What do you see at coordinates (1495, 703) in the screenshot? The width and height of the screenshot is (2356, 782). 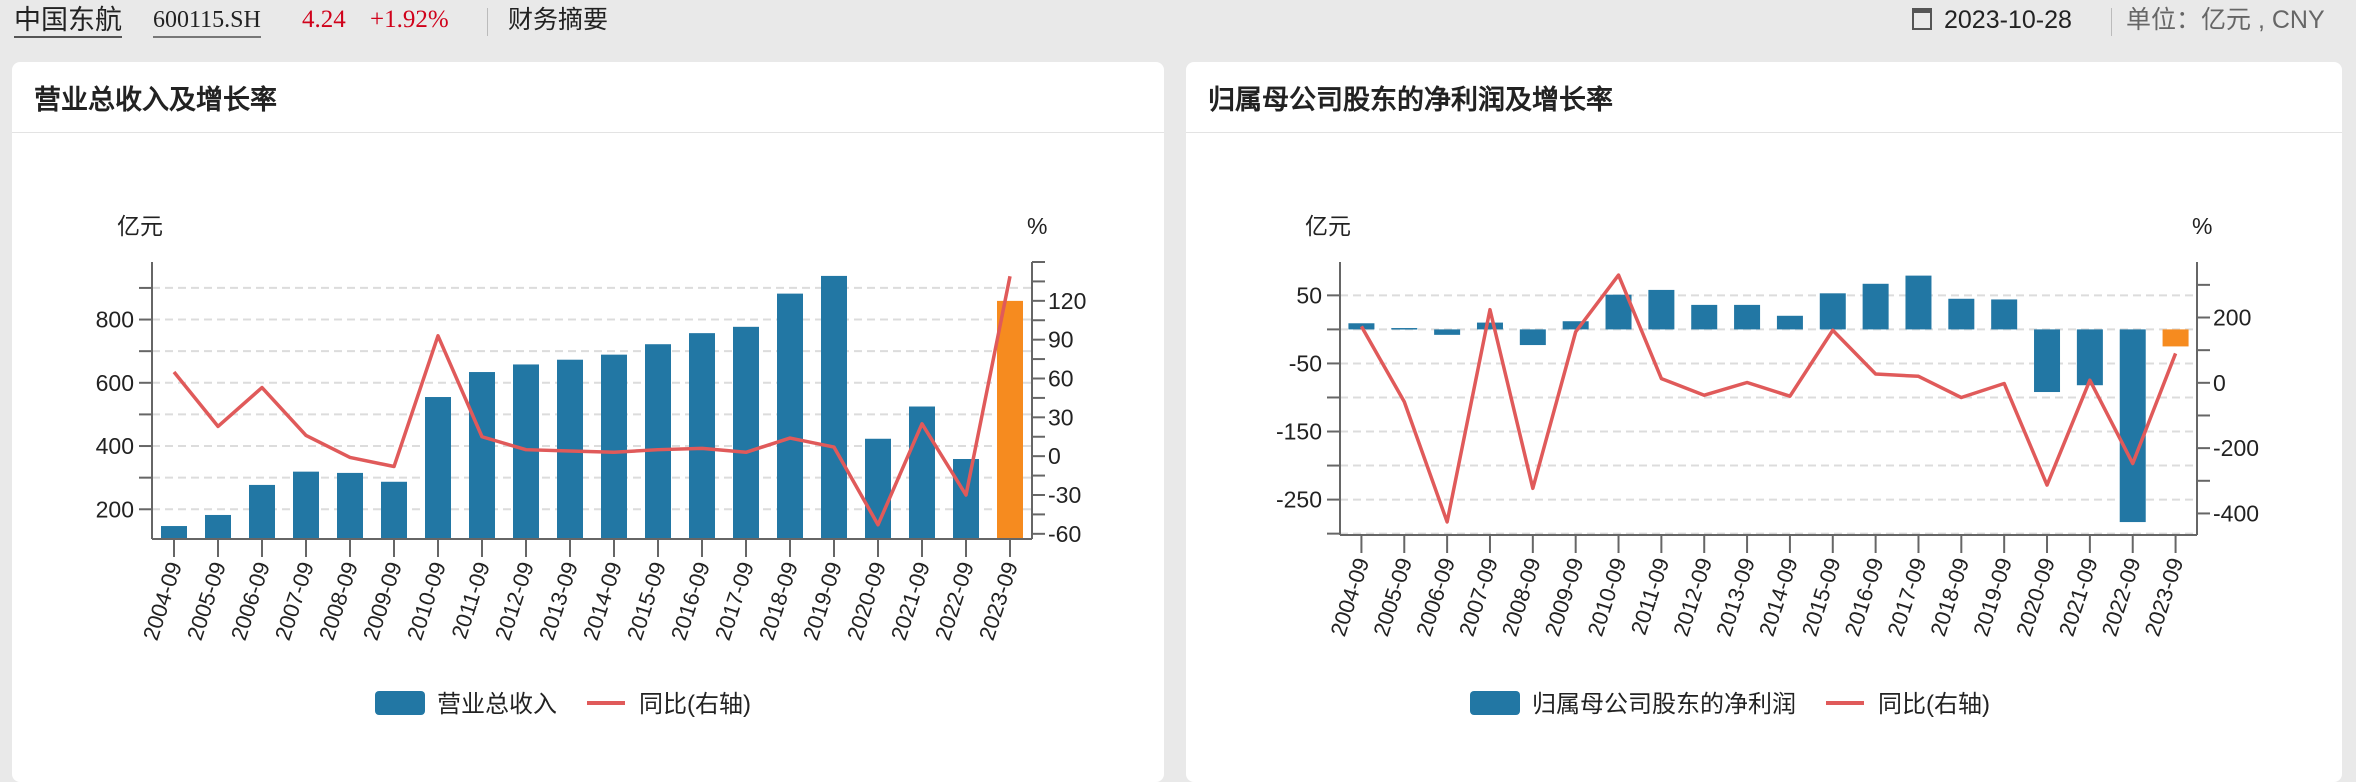 I see `legend-bar-swatch` at bounding box center [1495, 703].